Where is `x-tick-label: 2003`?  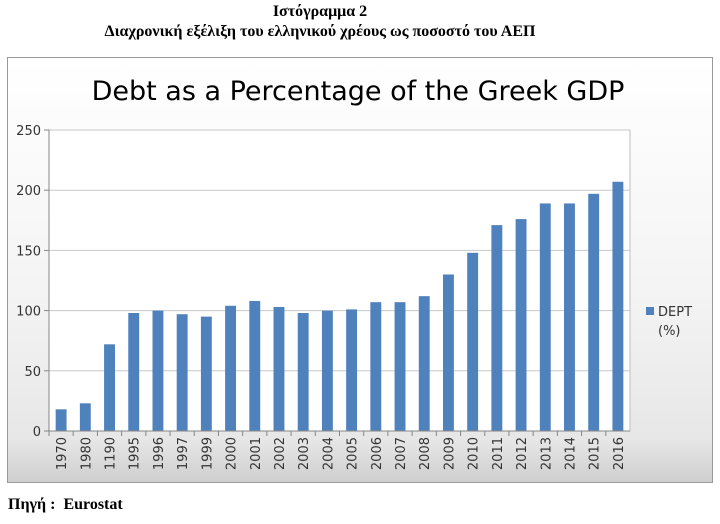
x-tick-label: 2003 is located at coordinates (304, 453).